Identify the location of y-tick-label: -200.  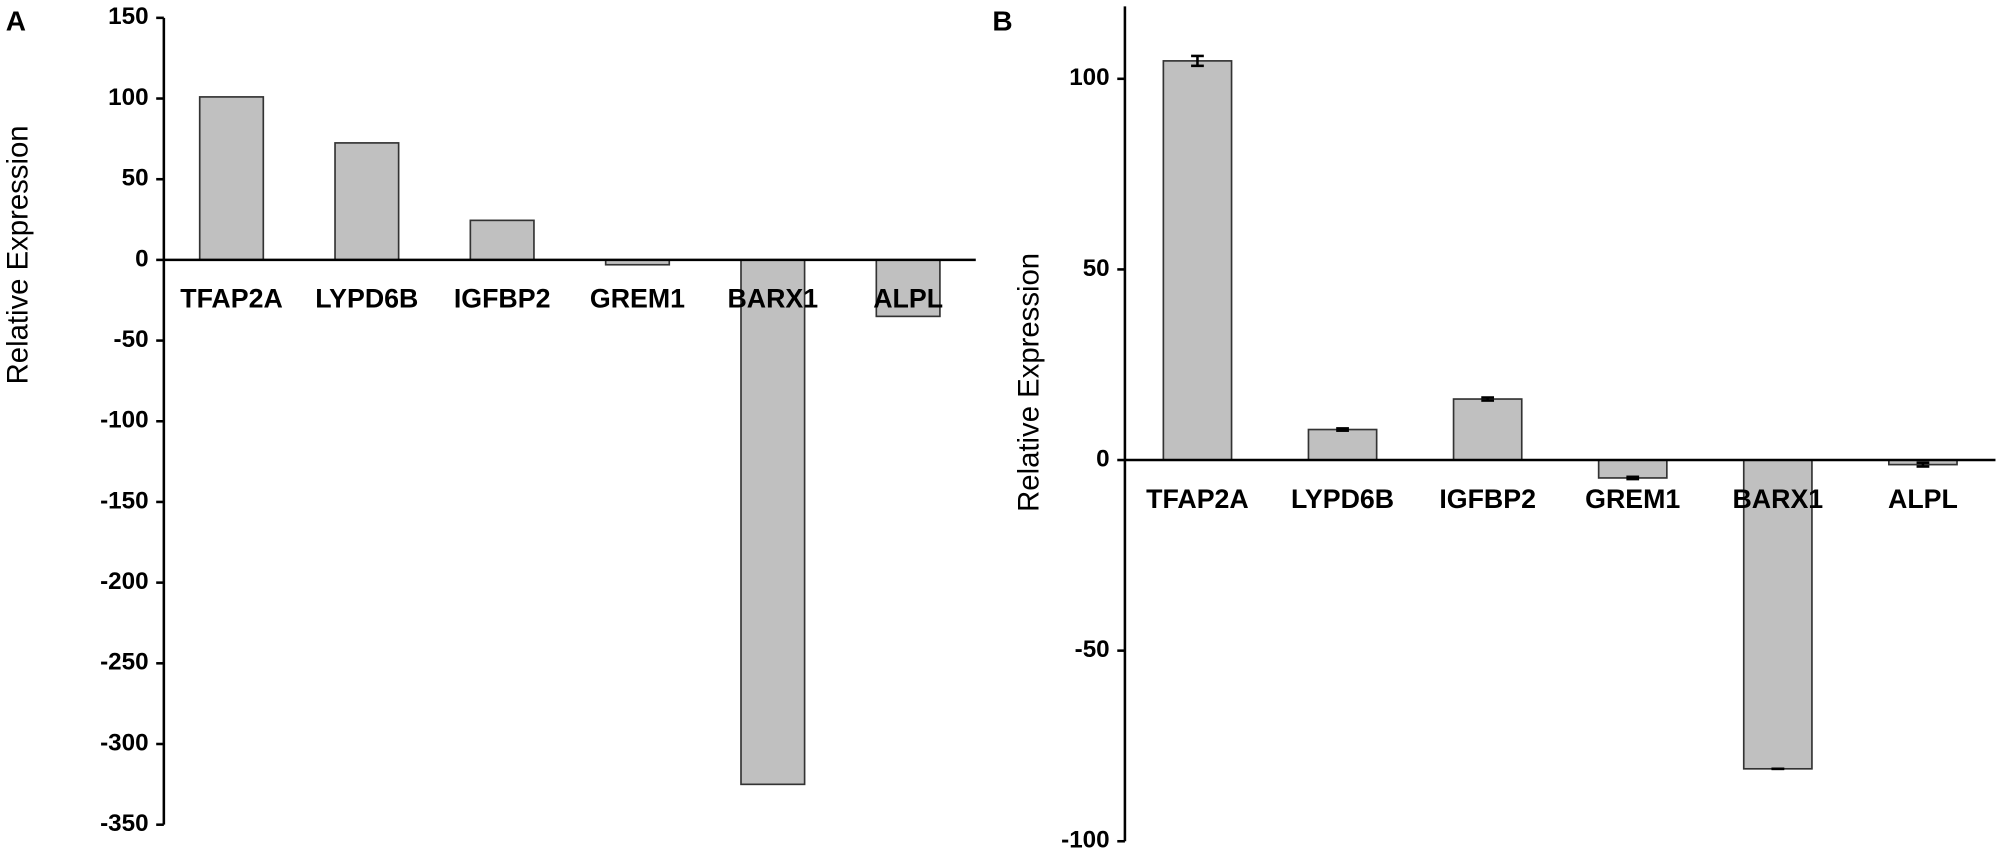
(124, 581).